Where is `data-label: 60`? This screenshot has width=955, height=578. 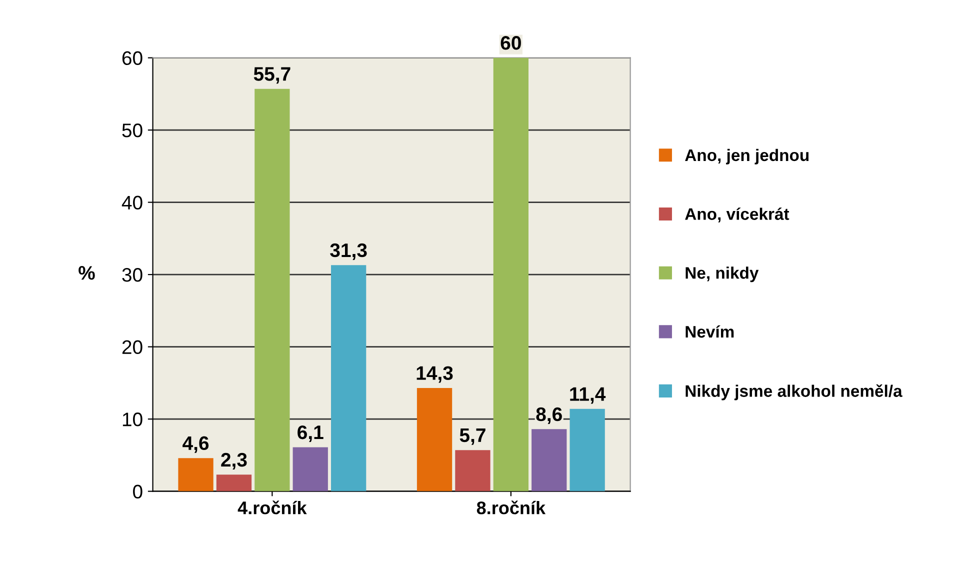
data-label: 60 is located at coordinates (510, 43).